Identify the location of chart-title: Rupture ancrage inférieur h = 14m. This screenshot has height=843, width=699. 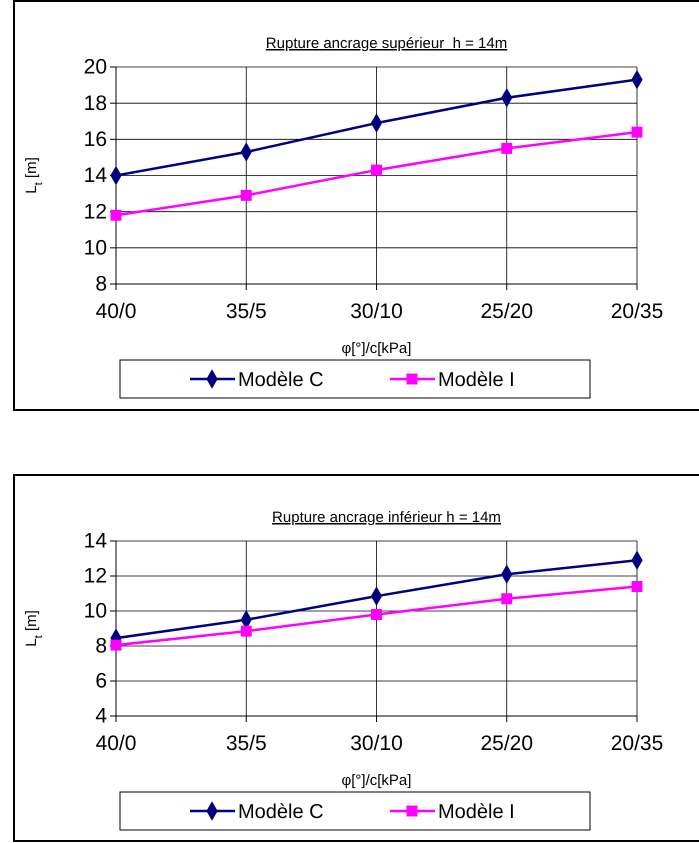
(386, 517).